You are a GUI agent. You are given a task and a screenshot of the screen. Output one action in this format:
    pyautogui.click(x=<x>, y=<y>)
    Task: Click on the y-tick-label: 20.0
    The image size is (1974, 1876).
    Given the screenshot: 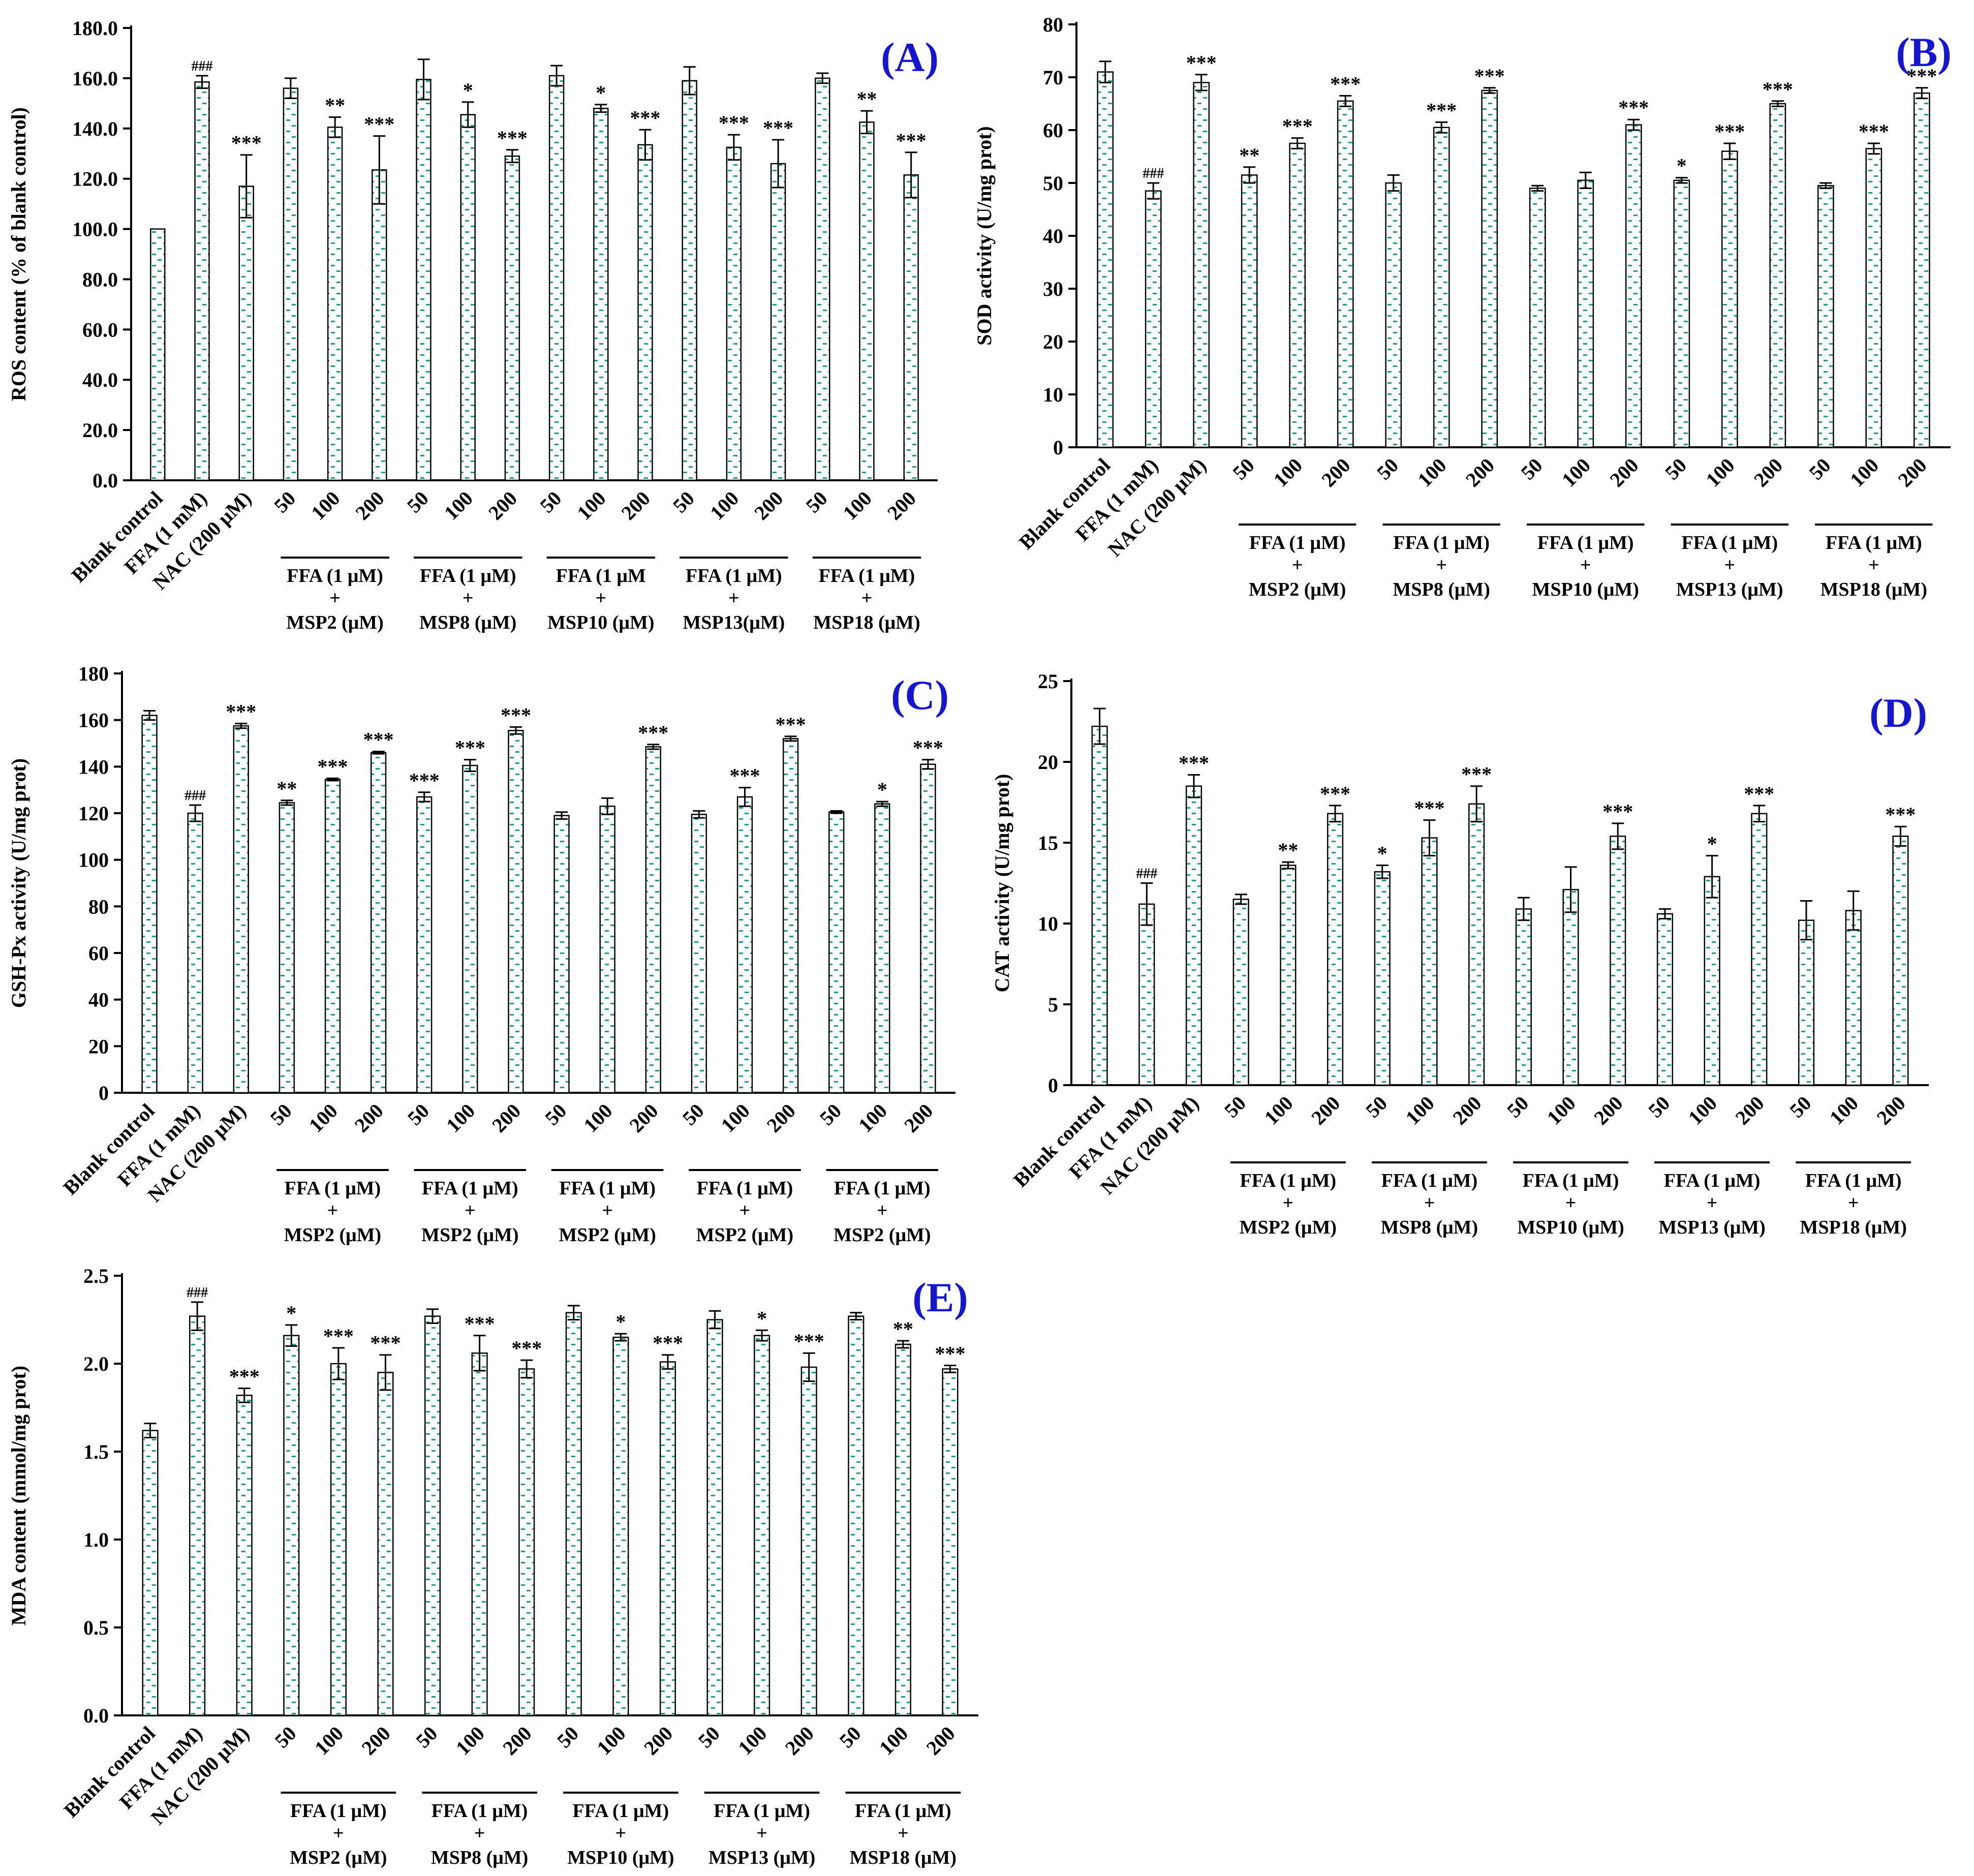 What is the action you would take?
    pyautogui.click(x=100, y=430)
    